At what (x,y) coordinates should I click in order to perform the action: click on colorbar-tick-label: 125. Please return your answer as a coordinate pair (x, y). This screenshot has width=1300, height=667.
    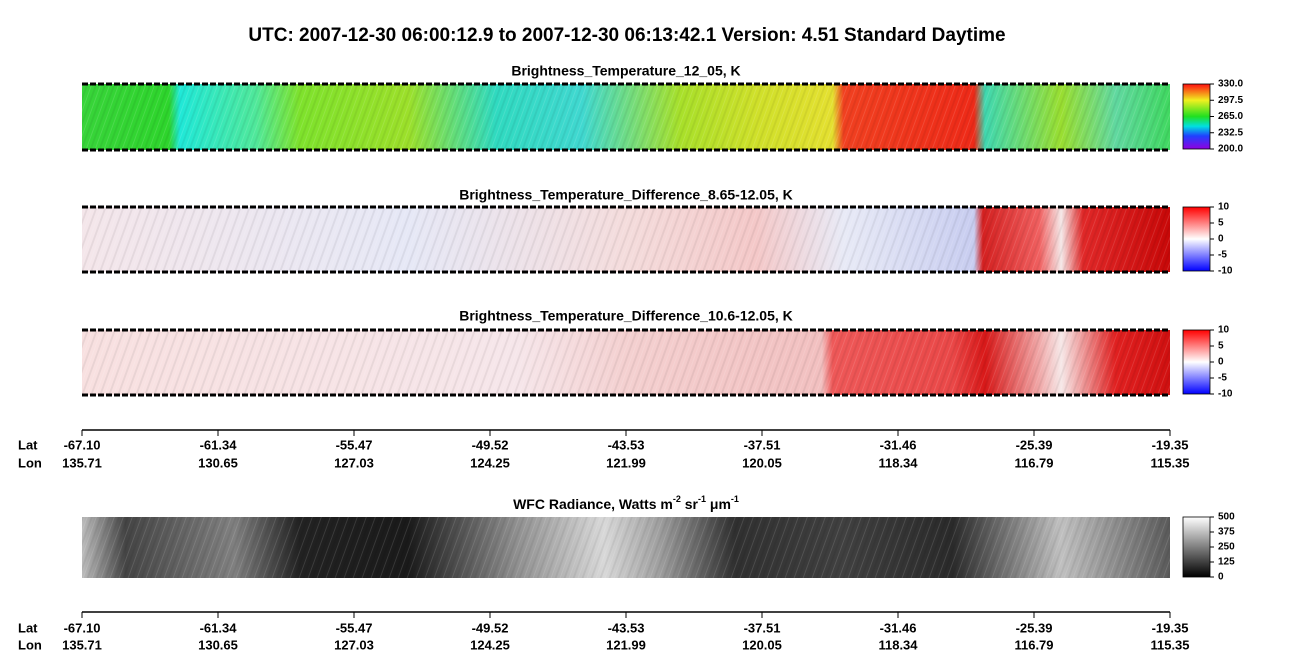
    Looking at the image, I should click on (1226, 562).